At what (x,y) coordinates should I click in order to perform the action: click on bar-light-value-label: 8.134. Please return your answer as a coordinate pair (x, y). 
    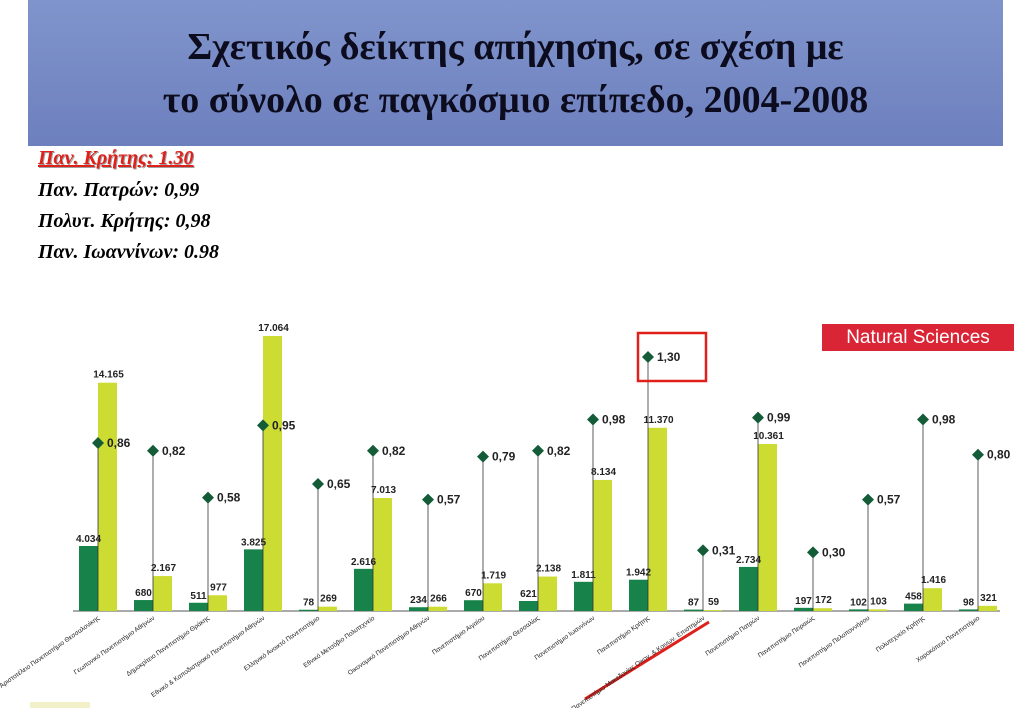
    Looking at the image, I should click on (603, 472).